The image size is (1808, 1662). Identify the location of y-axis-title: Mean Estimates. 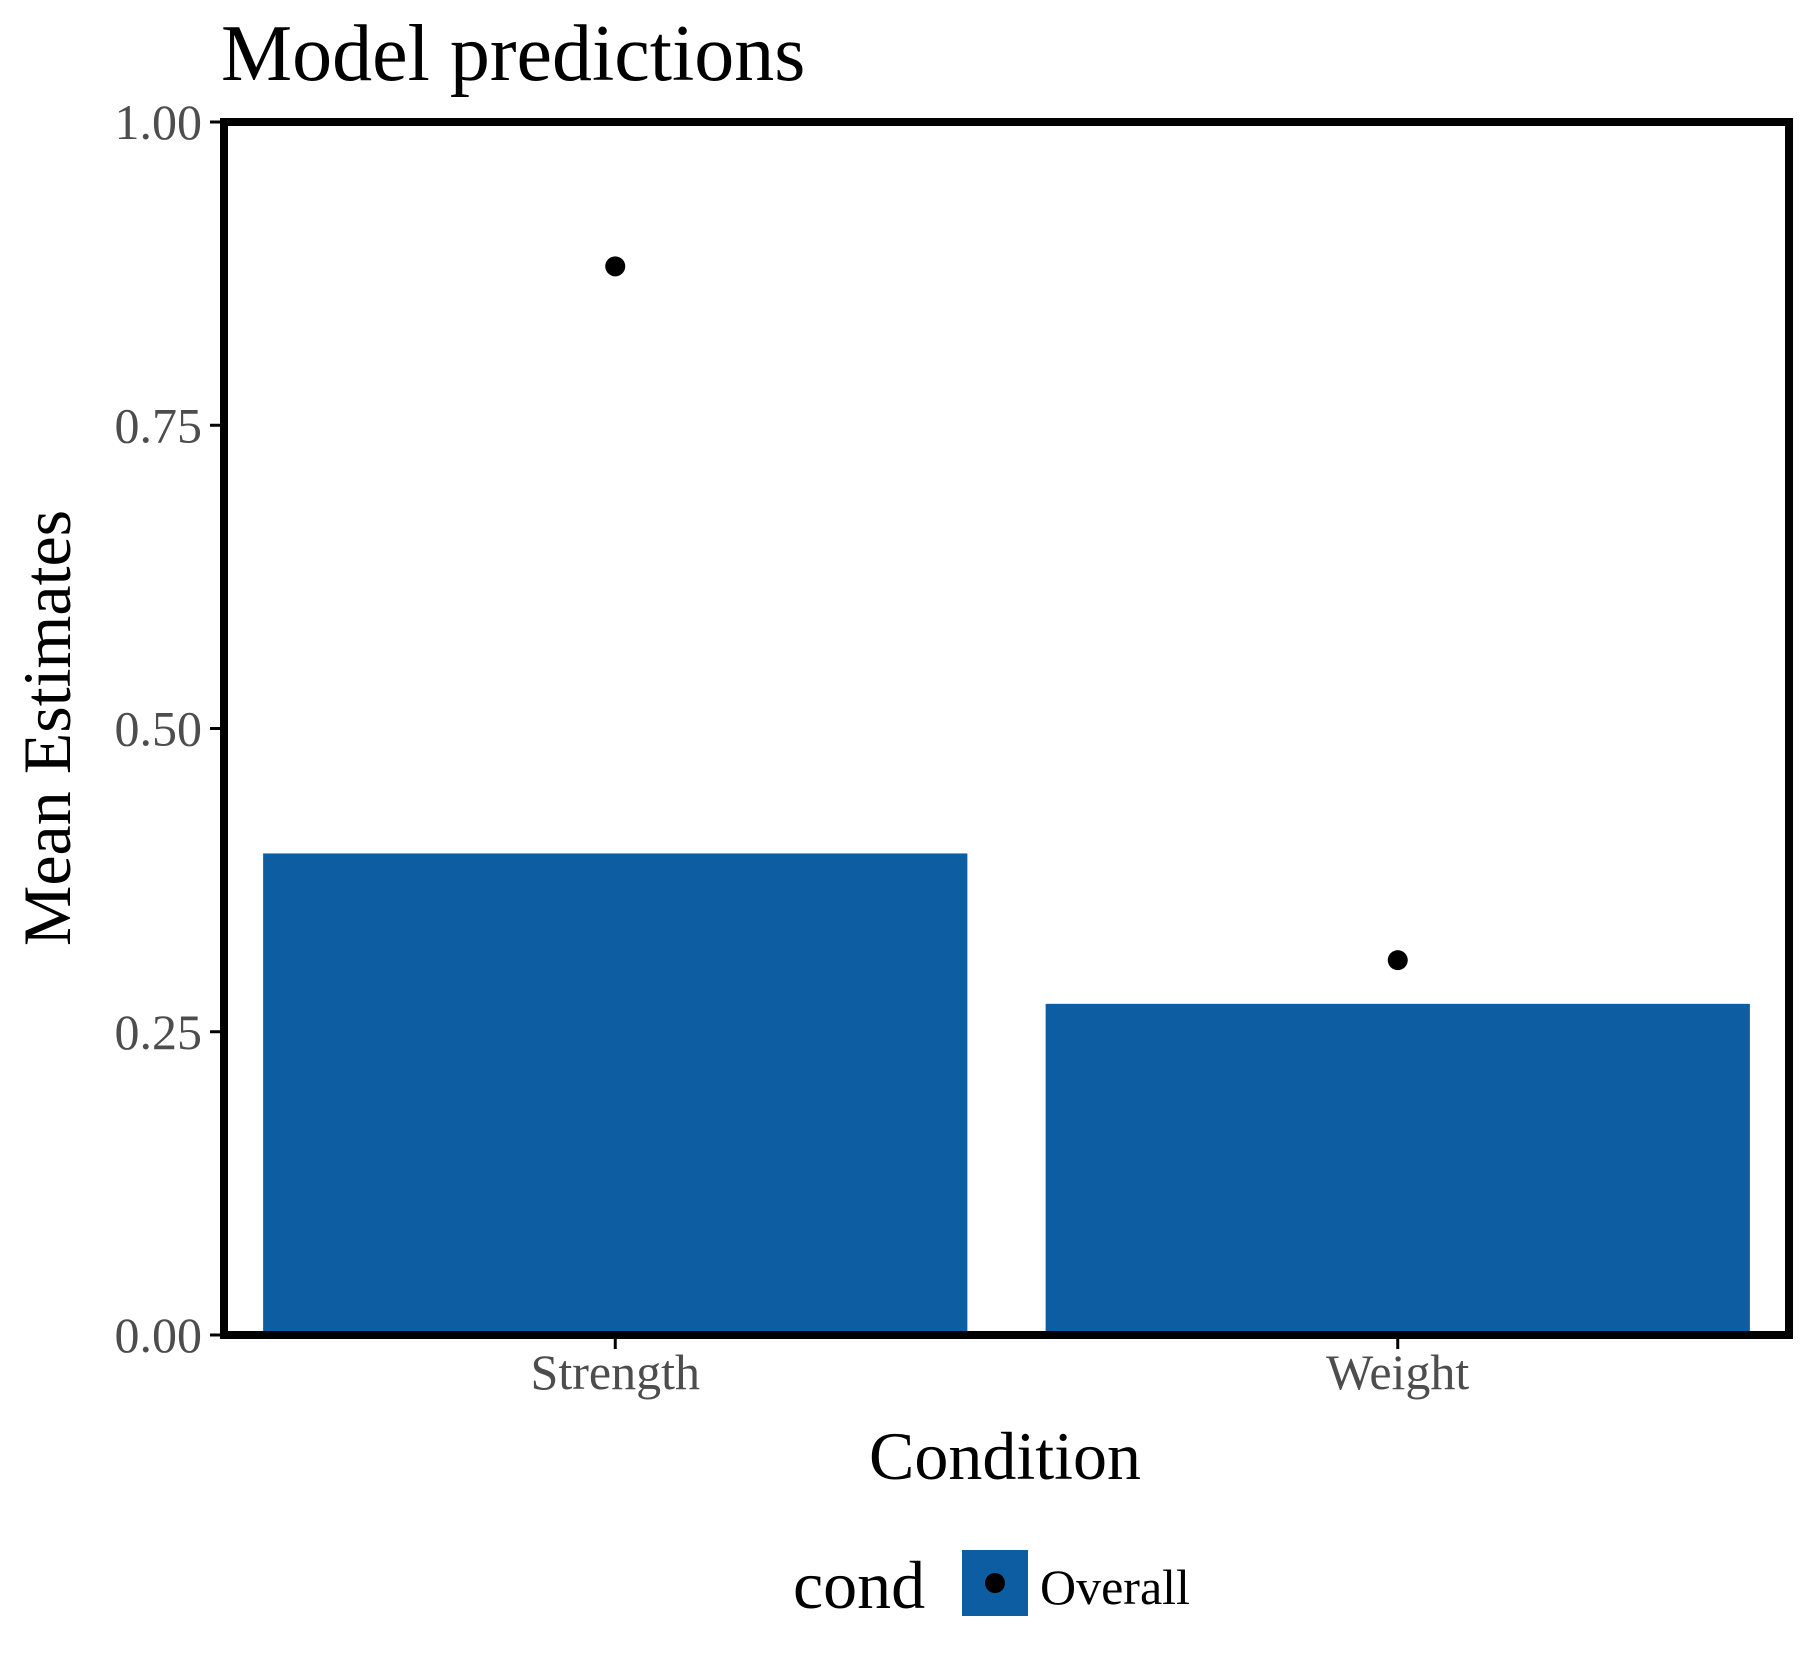
(47, 728).